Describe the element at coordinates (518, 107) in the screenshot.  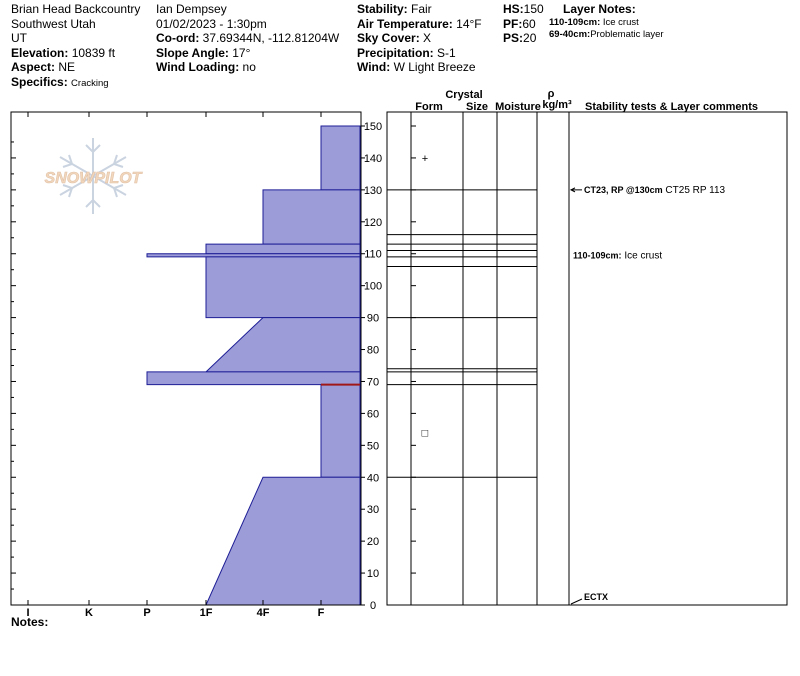
I see `moisture-header: Moisture` at that location.